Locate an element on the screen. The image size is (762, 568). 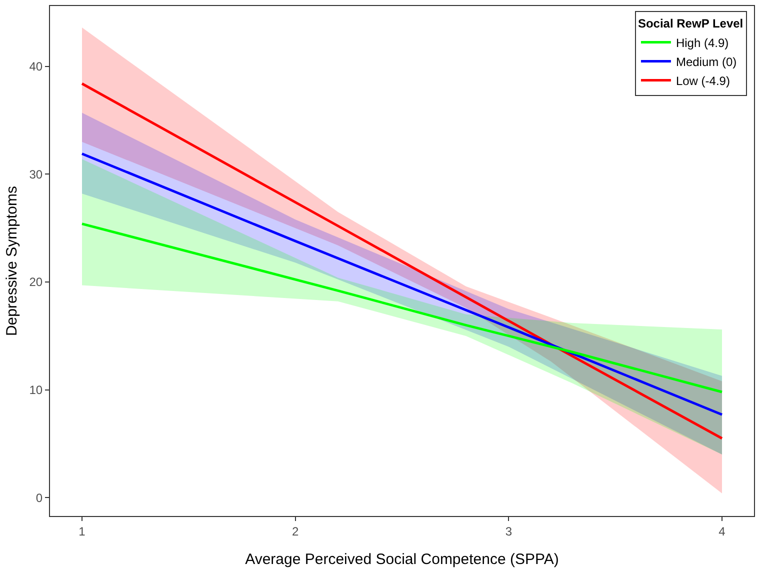
legend-label: High (4.9) is located at coordinates (702, 43).